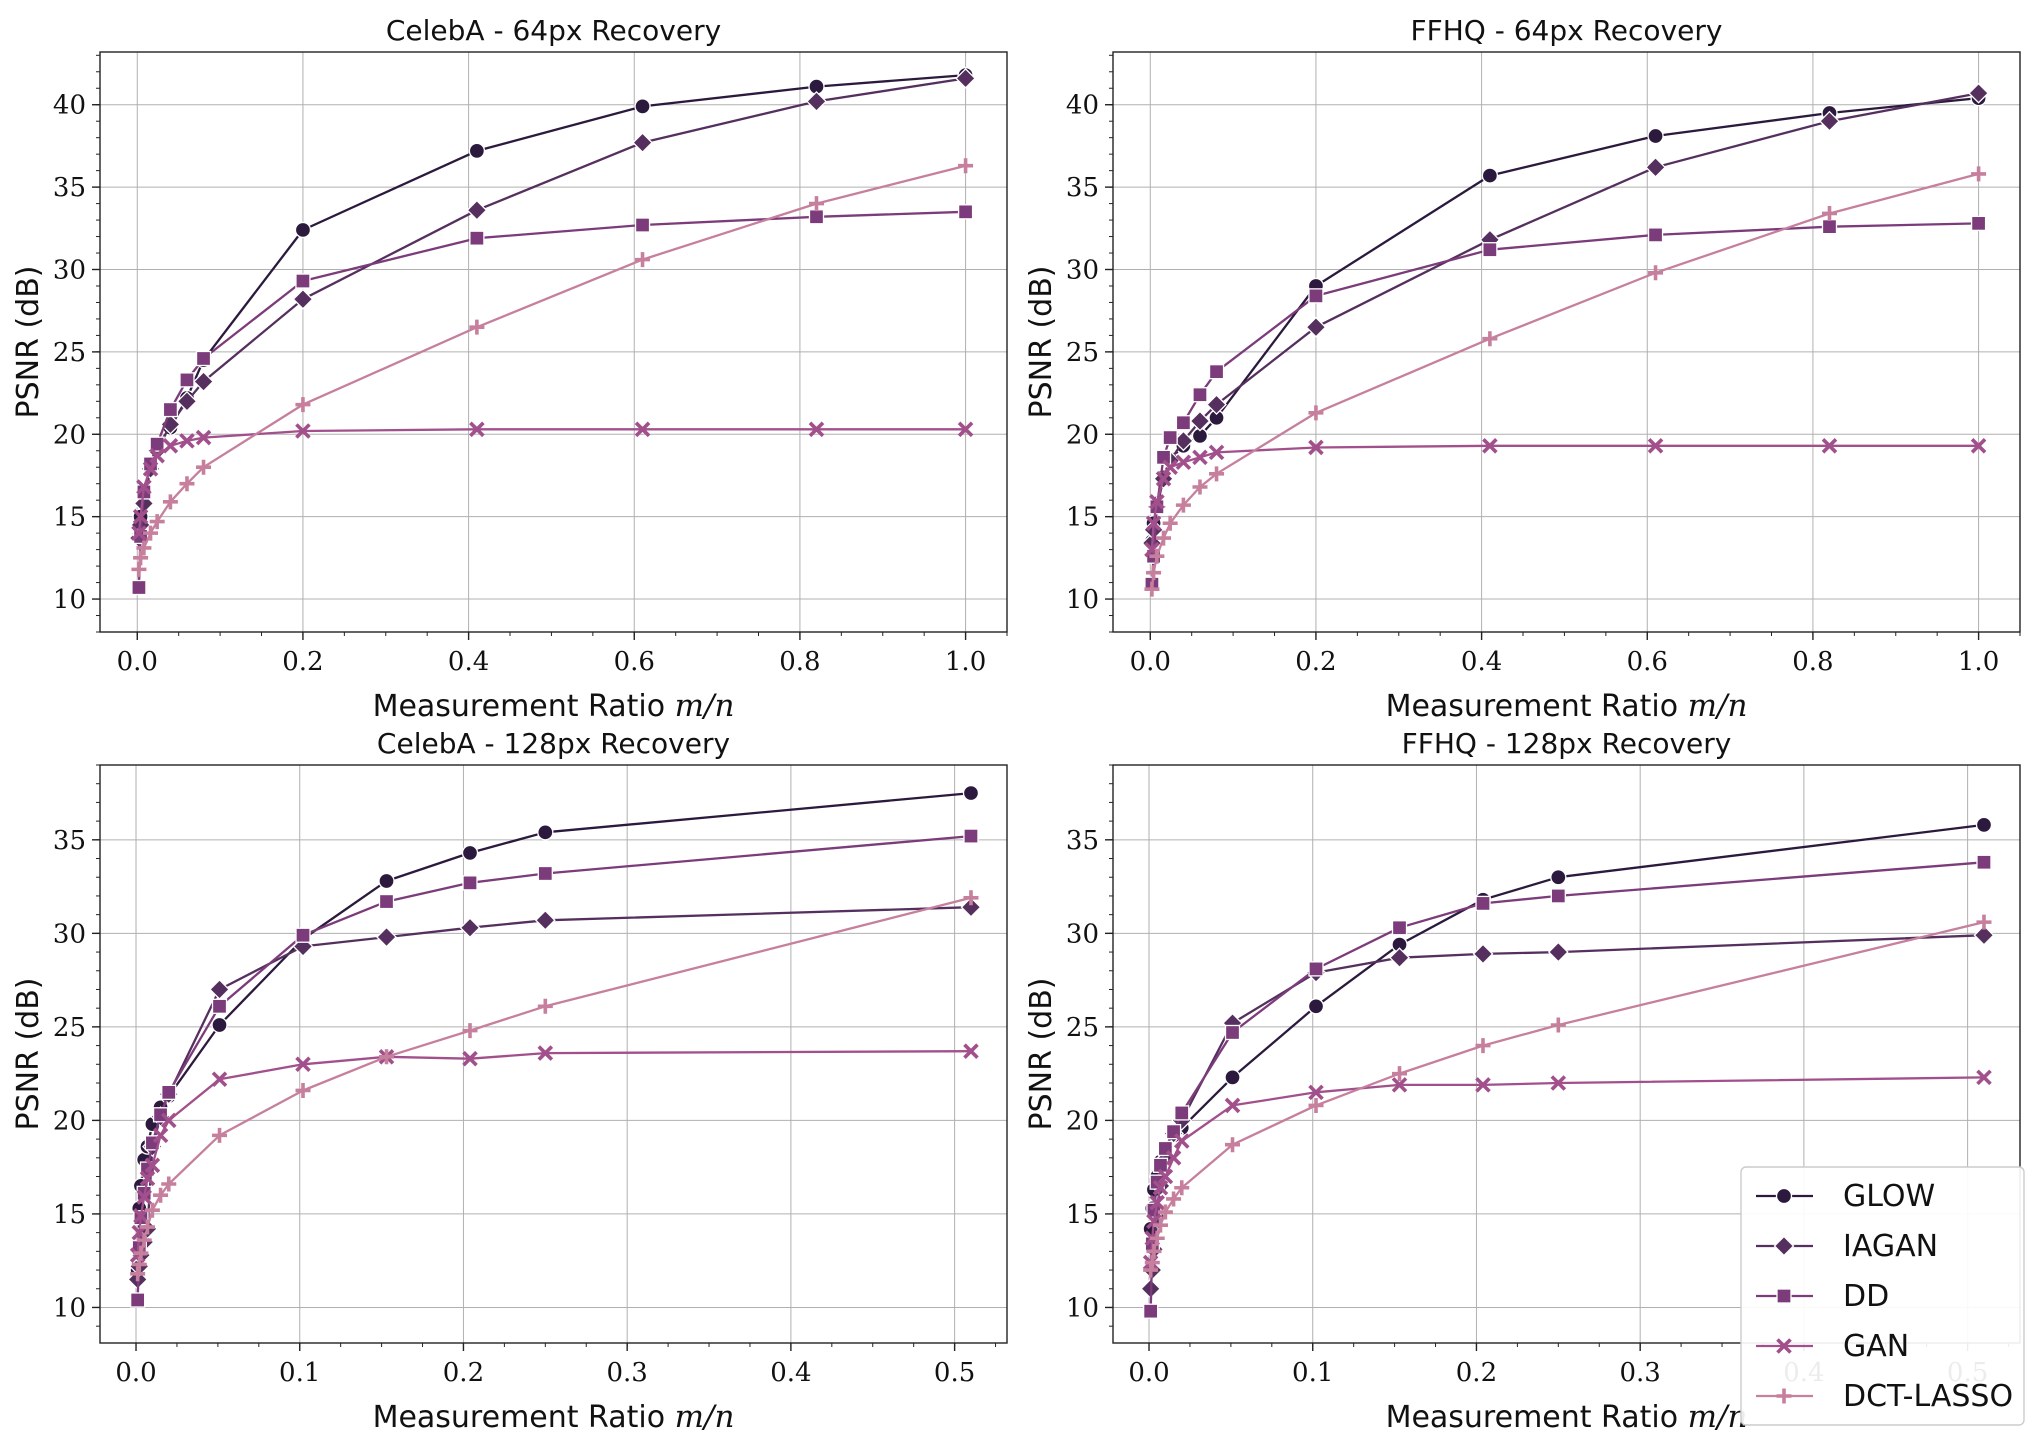 The image size is (2040, 1440). What do you see at coordinates (705, 706) in the screenshot?
I see `x-axis-label-math: m/n` at bounding box center [705, 706].